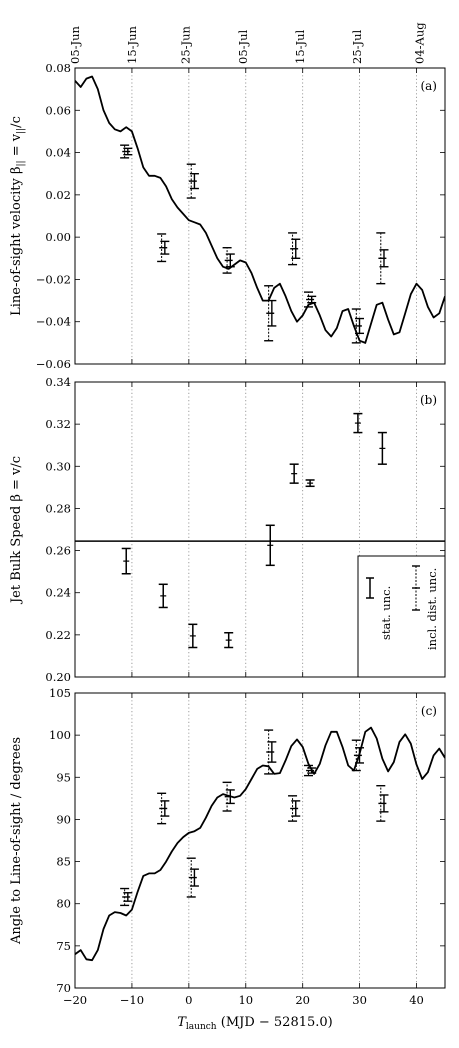  I want to click on y-label-main: Angle to Line-of-sight / degrees, so click(16, 841).